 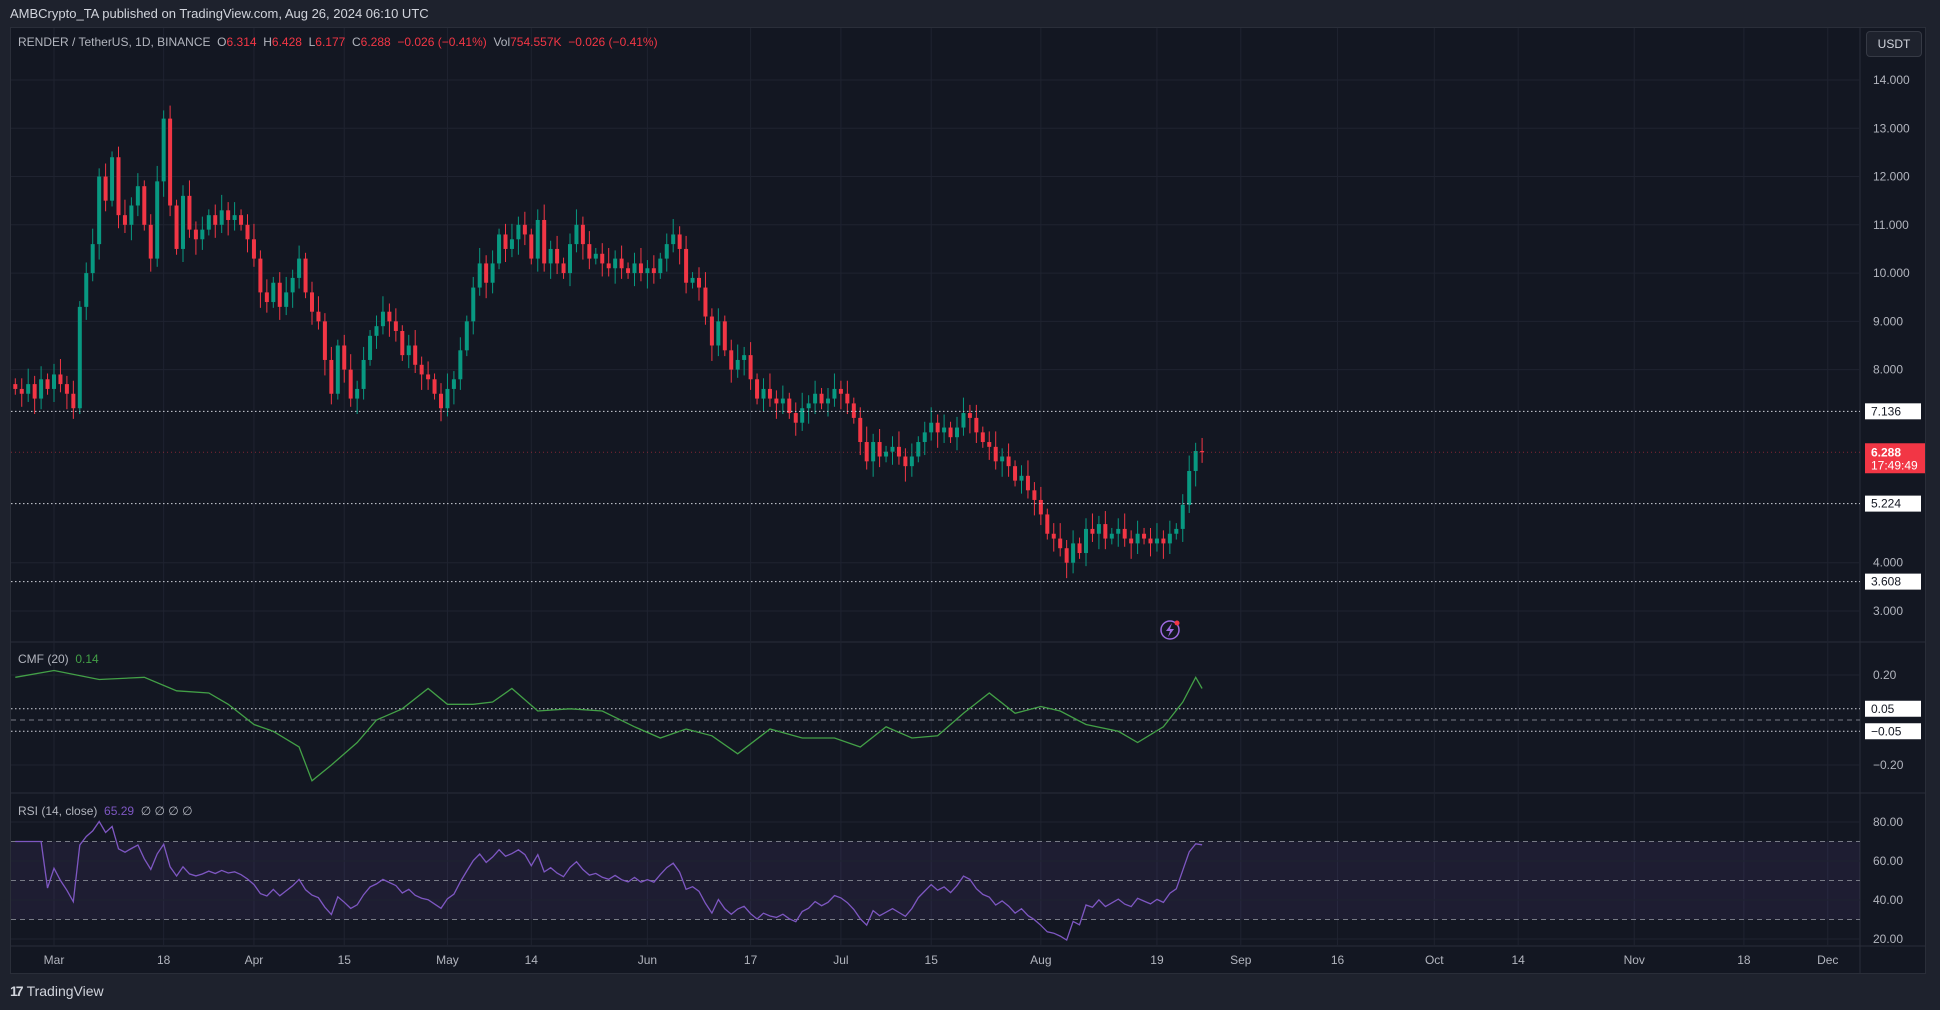 I want to click on price-axis-label: 8.000, so click(x=1888, y=370).